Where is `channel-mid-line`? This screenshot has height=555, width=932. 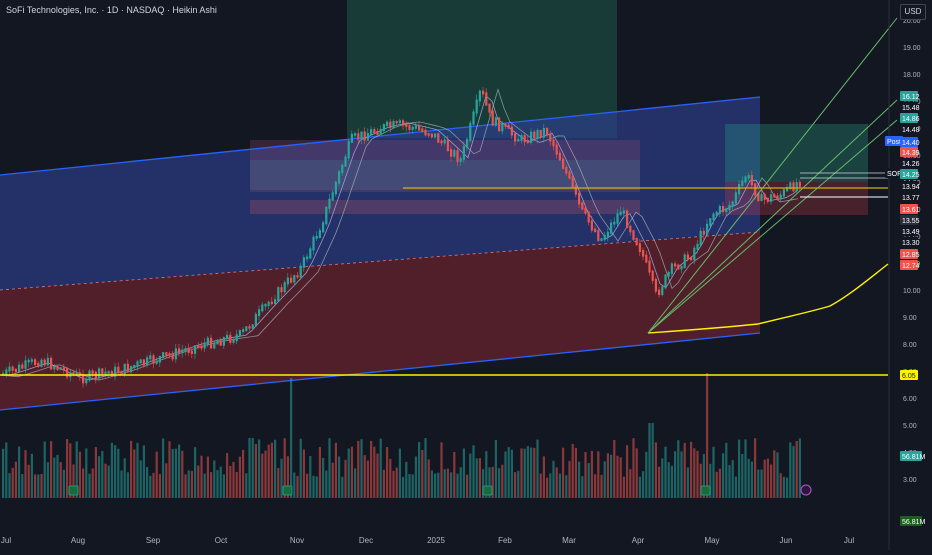 channel-mid-line is located at coordinates (380, 261).